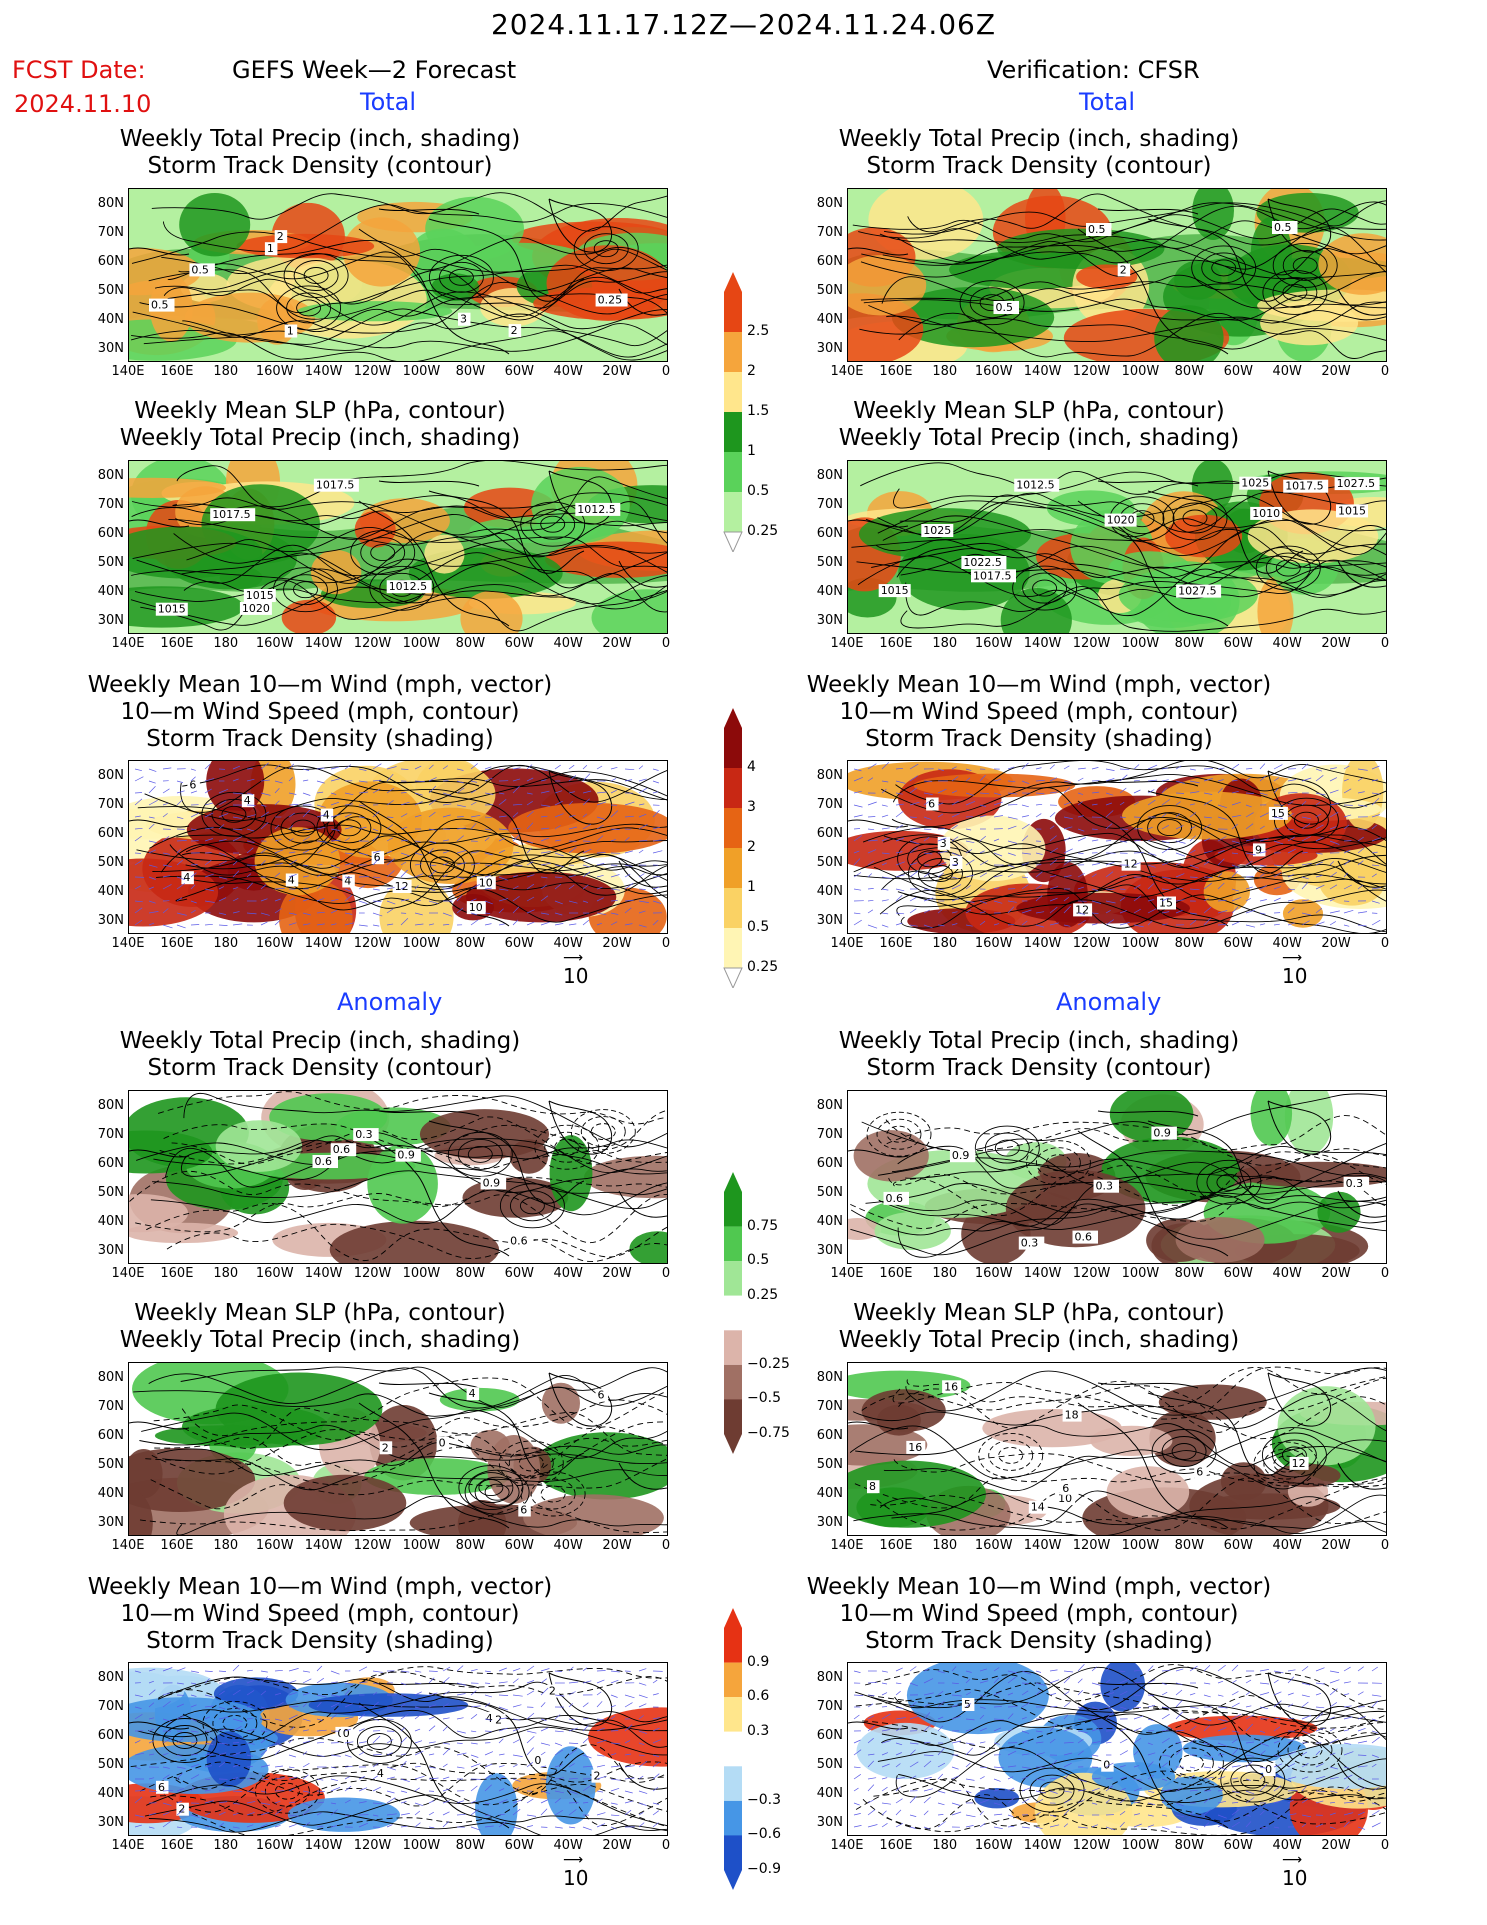 This screenshot has width=1487, height=1925. Describe the element at coordinates (1066, 1499) in the screenshot. I see `contour-label: 10` at that location.